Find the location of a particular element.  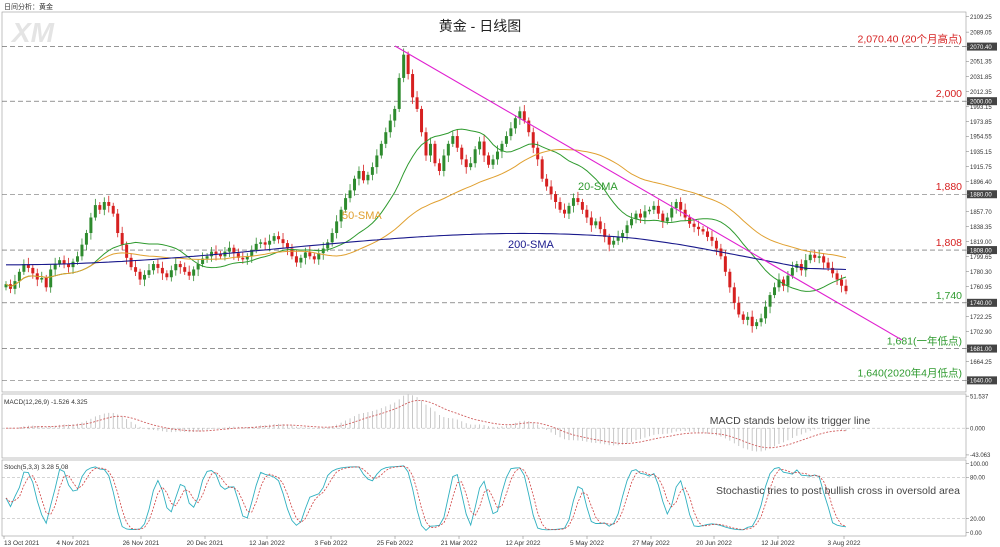

price-tick-label: 1760.95 is located at coordinates (981, 288).